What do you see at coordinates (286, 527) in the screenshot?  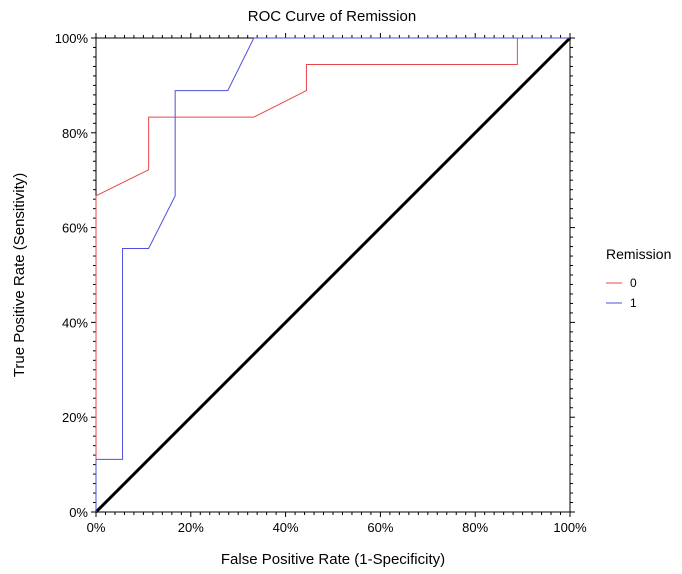 I see `x-tick-label: 40%` at bounding box center [286, 527].